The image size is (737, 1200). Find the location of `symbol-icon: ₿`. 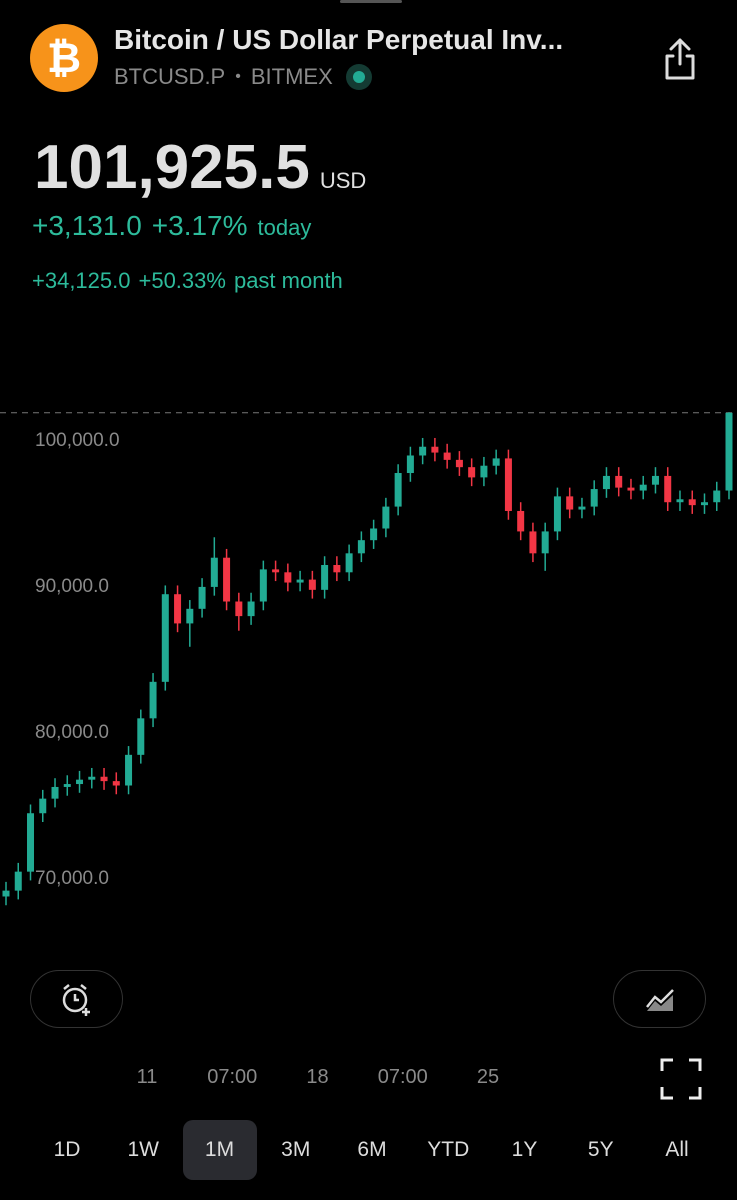

symbol-icon: ₿ is located at coordinates (64, 58).